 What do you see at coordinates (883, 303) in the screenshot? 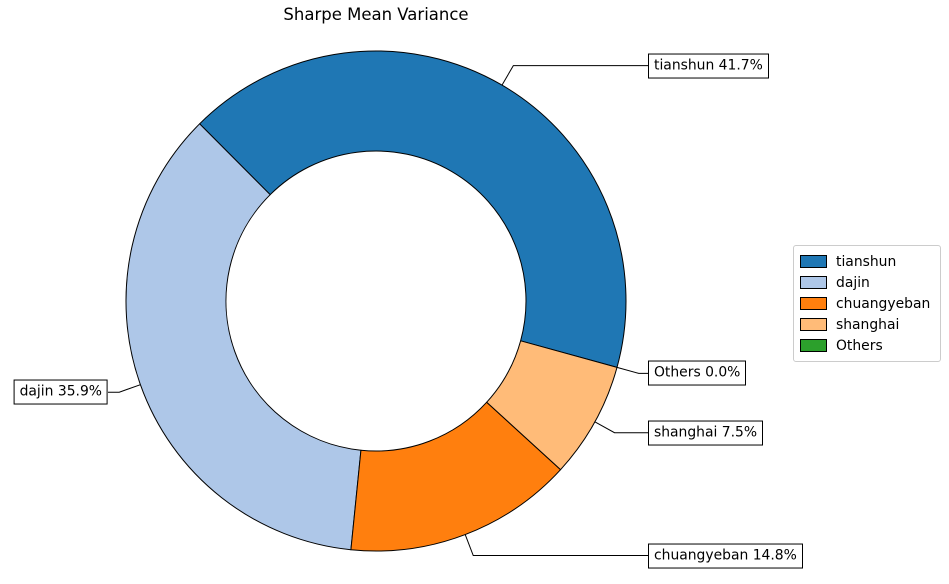
I see `legend-label-chuangyeban: chuangyeban` at bounding box center [883, 303].